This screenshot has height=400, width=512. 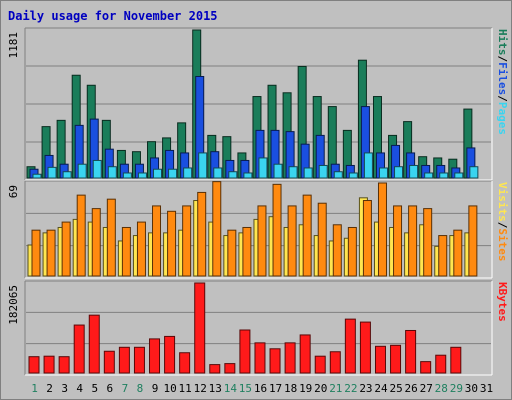 I want to click on day-label-1: 1, so click(x=34, y=388).